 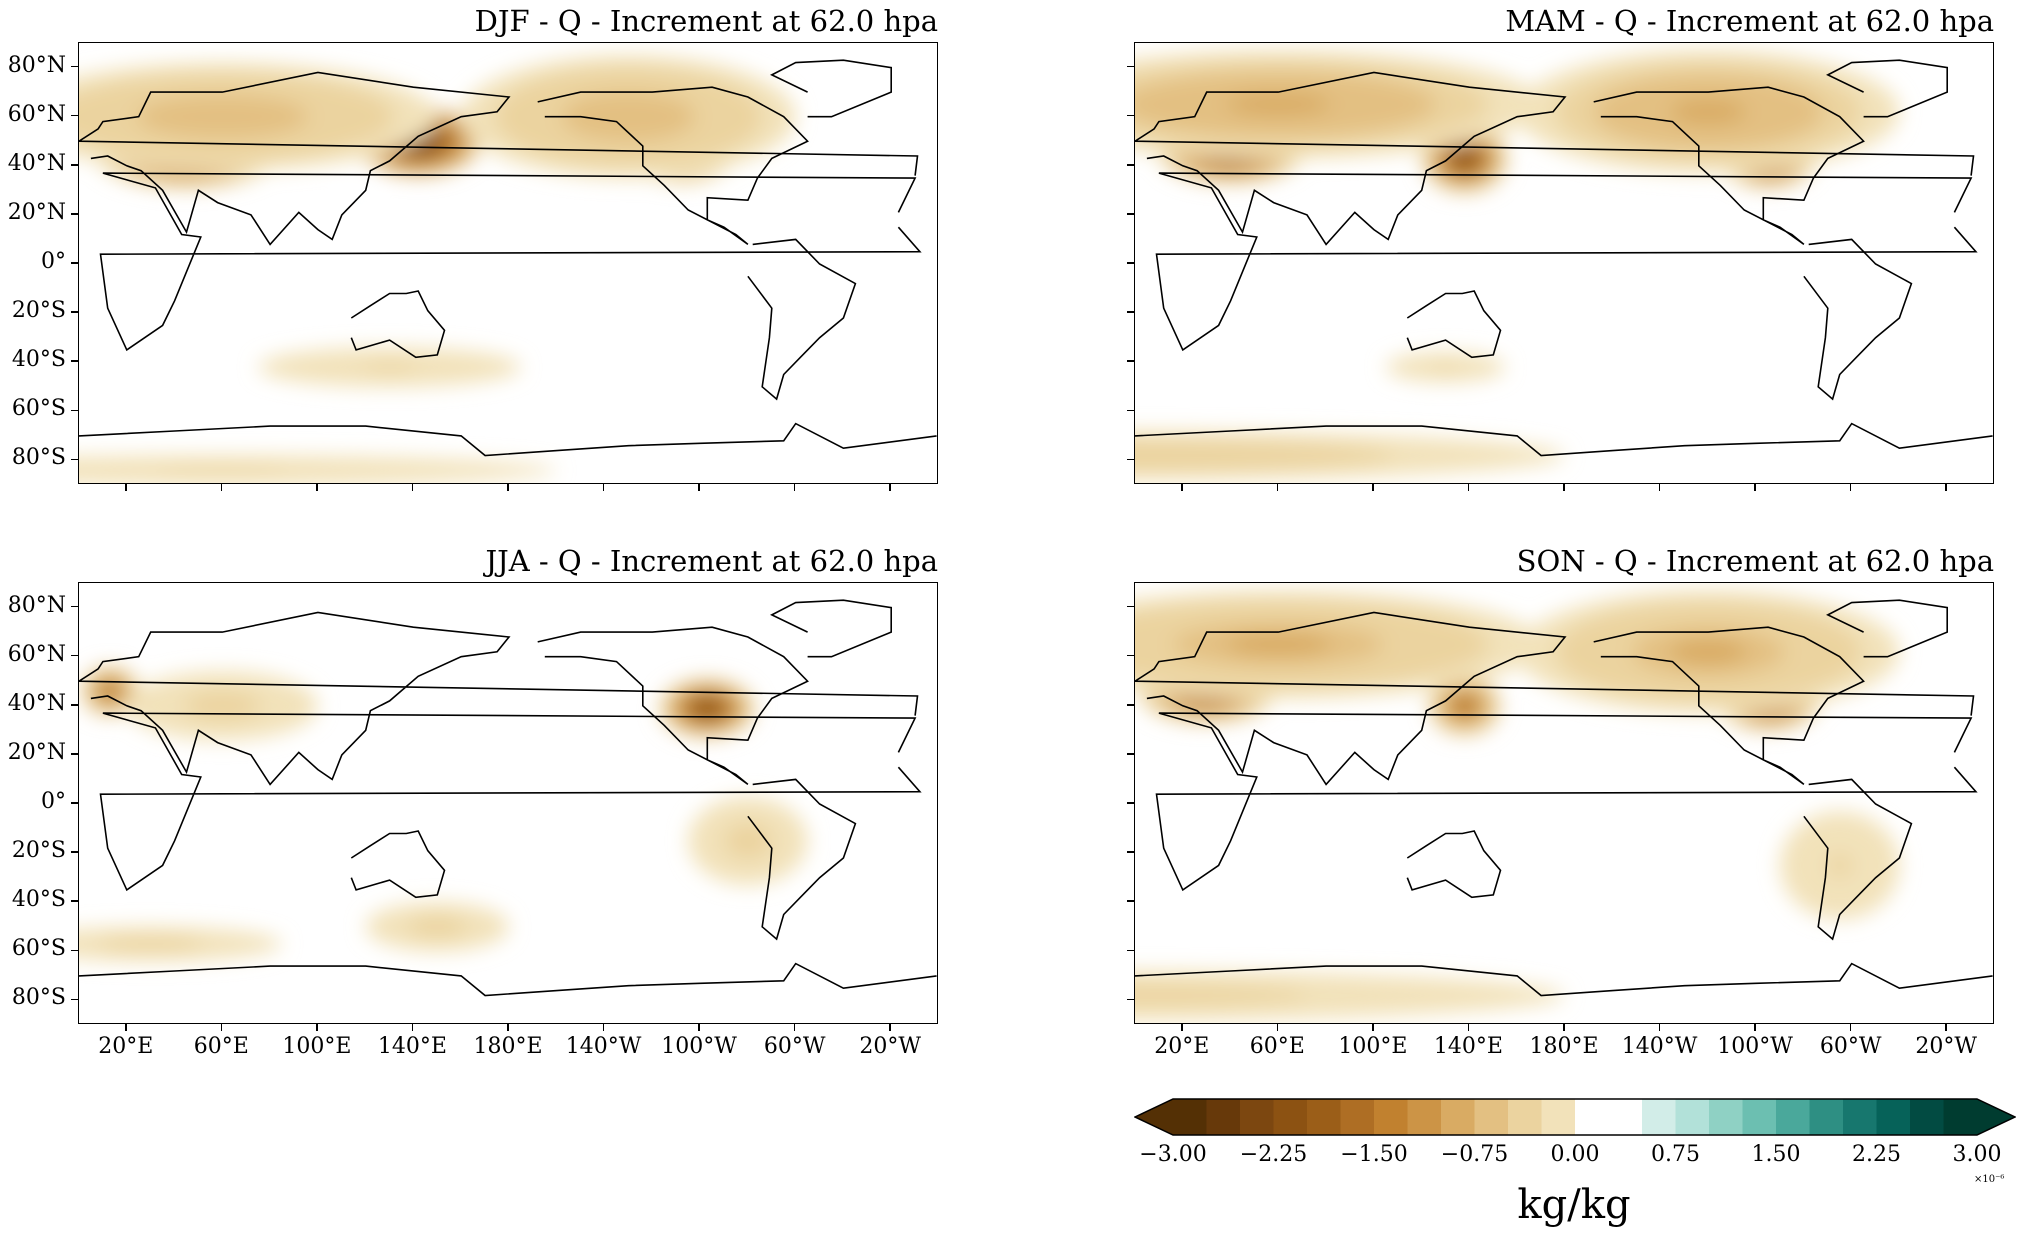 What do you see at coordinates (1182, 1046) in the screenshot?
I see `lon-tick-label: 20°E` at bounding box center [1182, 1046].